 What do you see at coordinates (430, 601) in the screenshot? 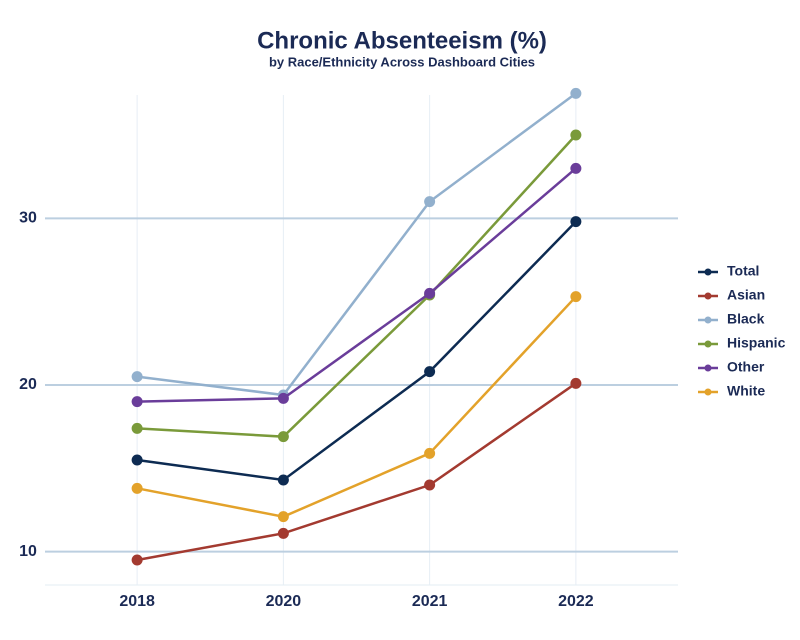
I see `x-tick-label: 2021` at bounding box center [430, 601].